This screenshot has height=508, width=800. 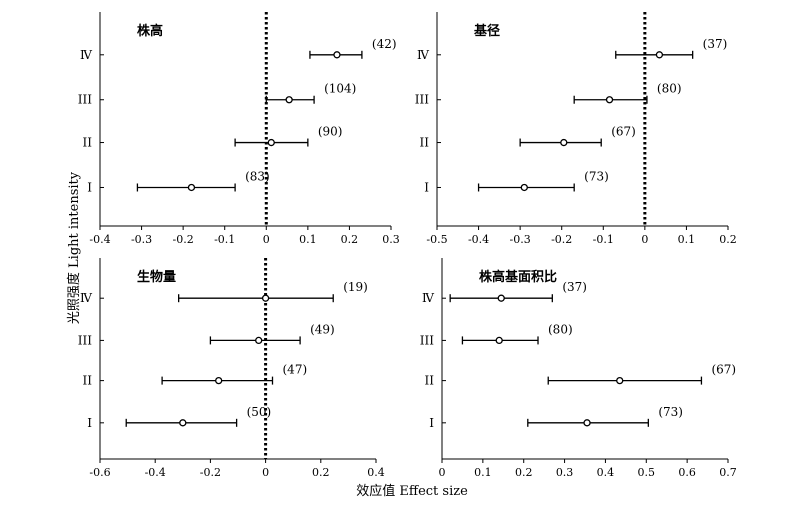 What do you see at coordinates (330, 132) in the screenshot?
I see `sample-size-label: (90)` at bounding box center [330, 132].